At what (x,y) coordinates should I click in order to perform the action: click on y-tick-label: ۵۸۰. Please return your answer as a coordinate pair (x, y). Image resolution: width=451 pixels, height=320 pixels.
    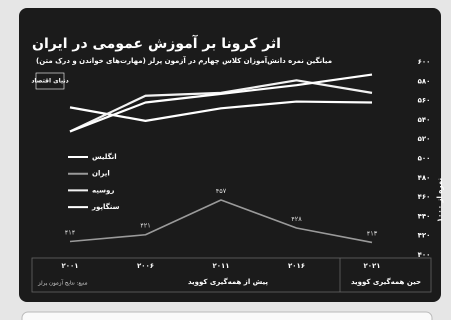
    Looking at the image, I should click on (424, 81).